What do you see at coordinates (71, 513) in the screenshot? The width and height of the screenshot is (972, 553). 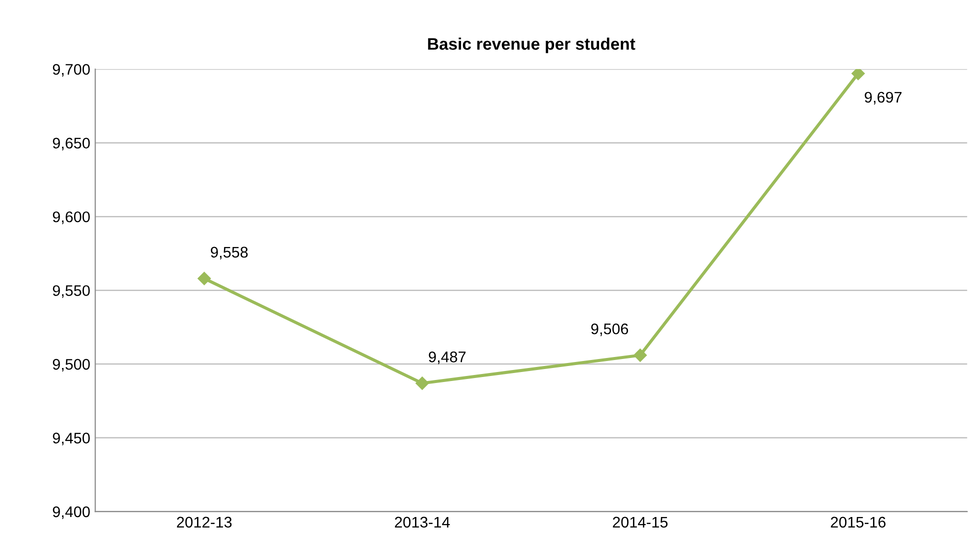 I see `y-tick-label: 9,400` at bounding box center [71, 513].